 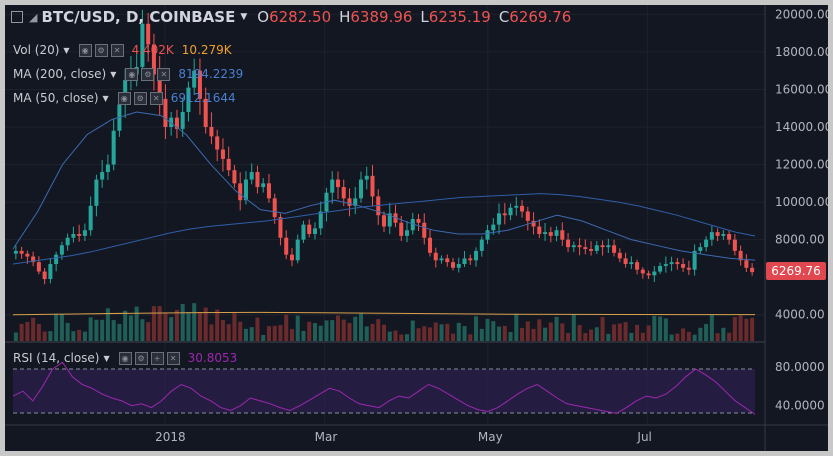 What do you see at coordinates (801, 89) in the screenshot?
I see `price-axis-label: 16000.00` at bounding box center [801, 89].